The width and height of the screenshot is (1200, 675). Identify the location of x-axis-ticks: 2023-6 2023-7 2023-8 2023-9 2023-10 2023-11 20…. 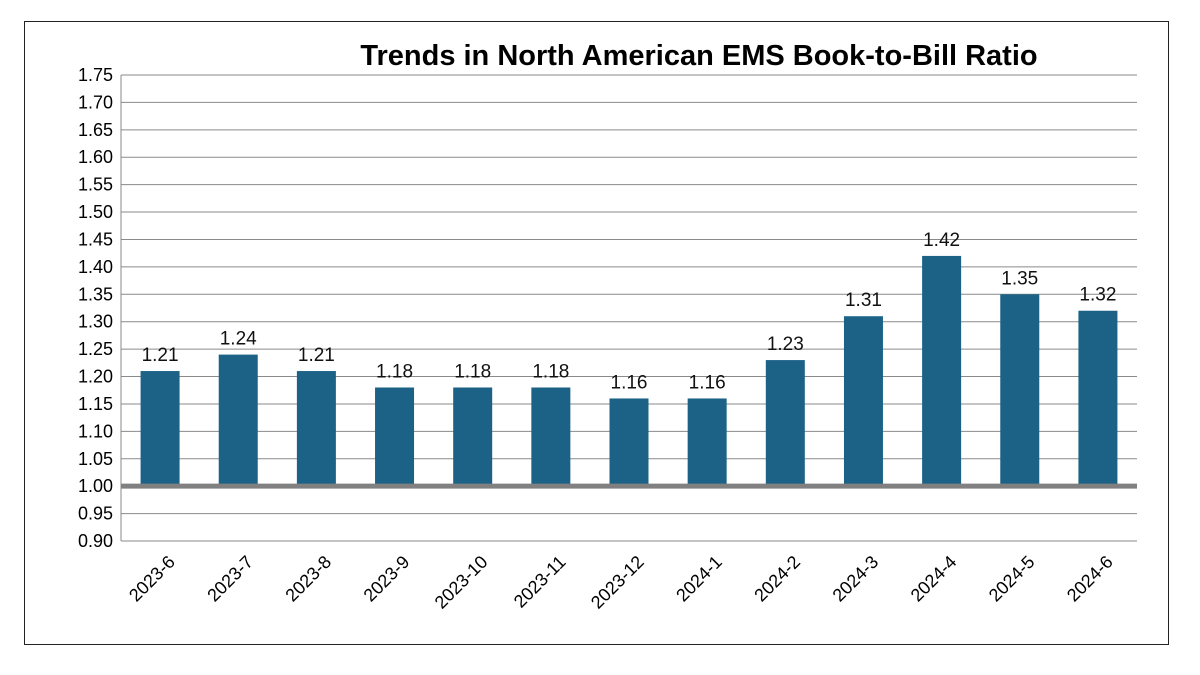
(621, 582).